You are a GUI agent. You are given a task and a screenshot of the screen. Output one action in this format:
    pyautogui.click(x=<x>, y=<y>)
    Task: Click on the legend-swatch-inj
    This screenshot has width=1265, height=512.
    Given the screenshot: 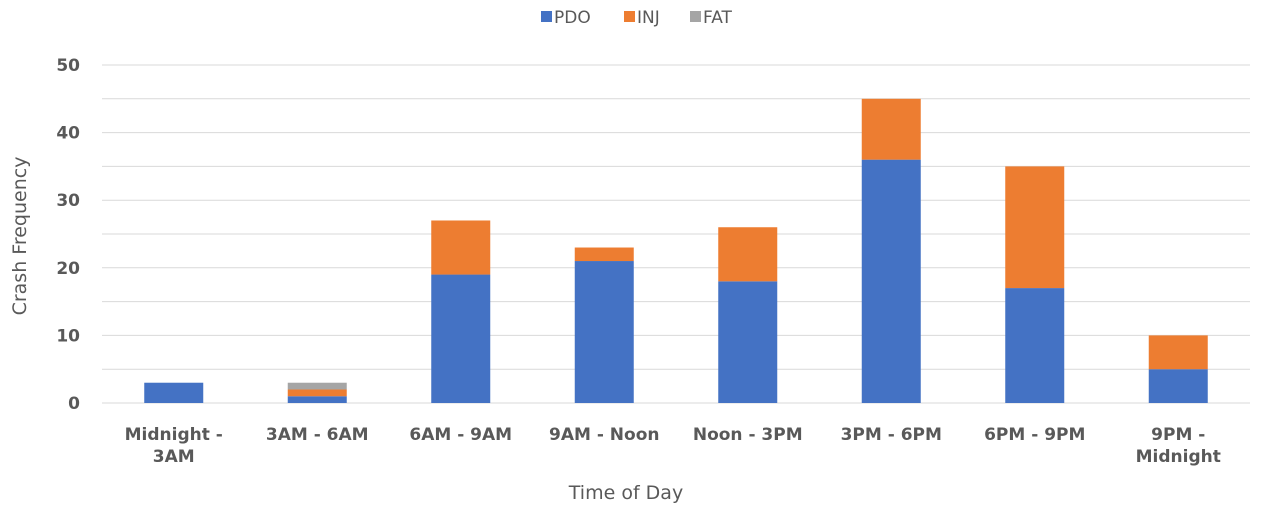 What is the action you would take?
    pyautogui.click(x=629, y=16)
    